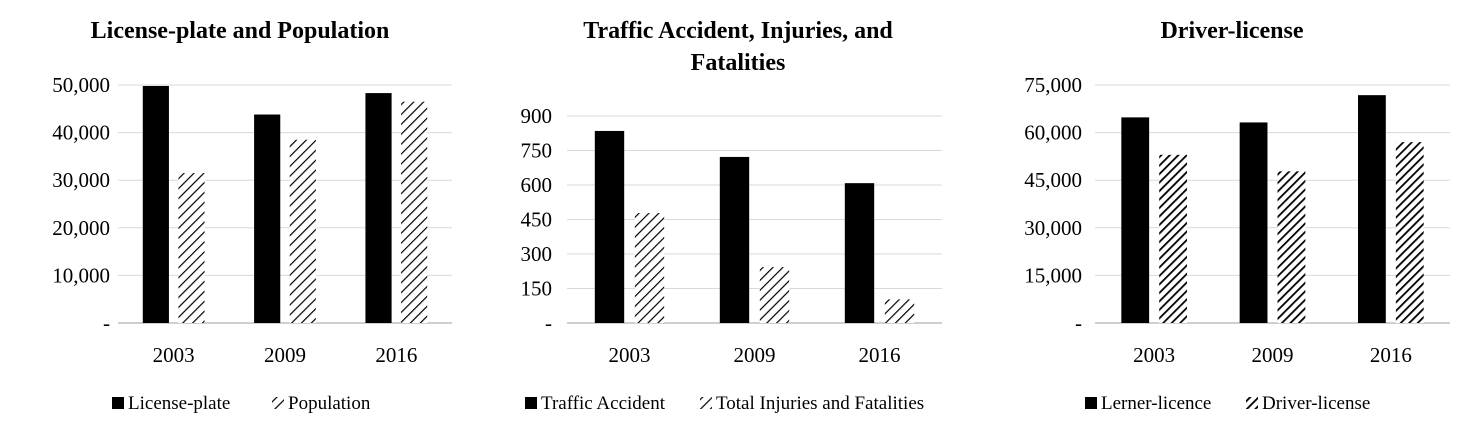 The image size is (1461, 436). I want to click on y-tick-label: 750, so click(537, 151).